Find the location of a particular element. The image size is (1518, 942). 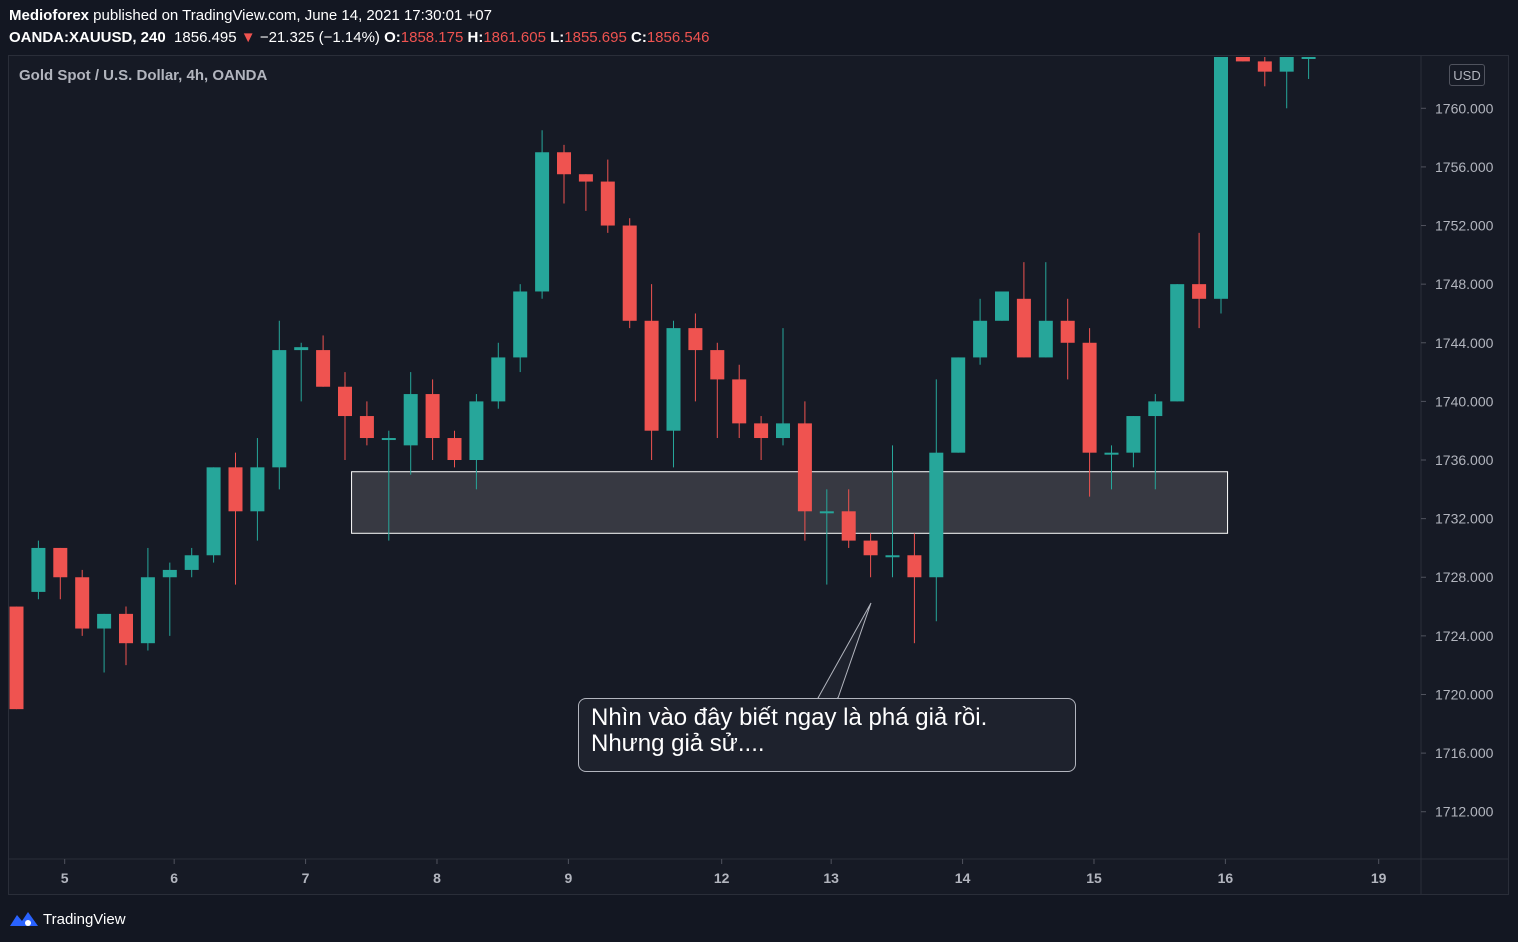

price-tick-label: 1724.000 is located at coordinates (1464, 636).